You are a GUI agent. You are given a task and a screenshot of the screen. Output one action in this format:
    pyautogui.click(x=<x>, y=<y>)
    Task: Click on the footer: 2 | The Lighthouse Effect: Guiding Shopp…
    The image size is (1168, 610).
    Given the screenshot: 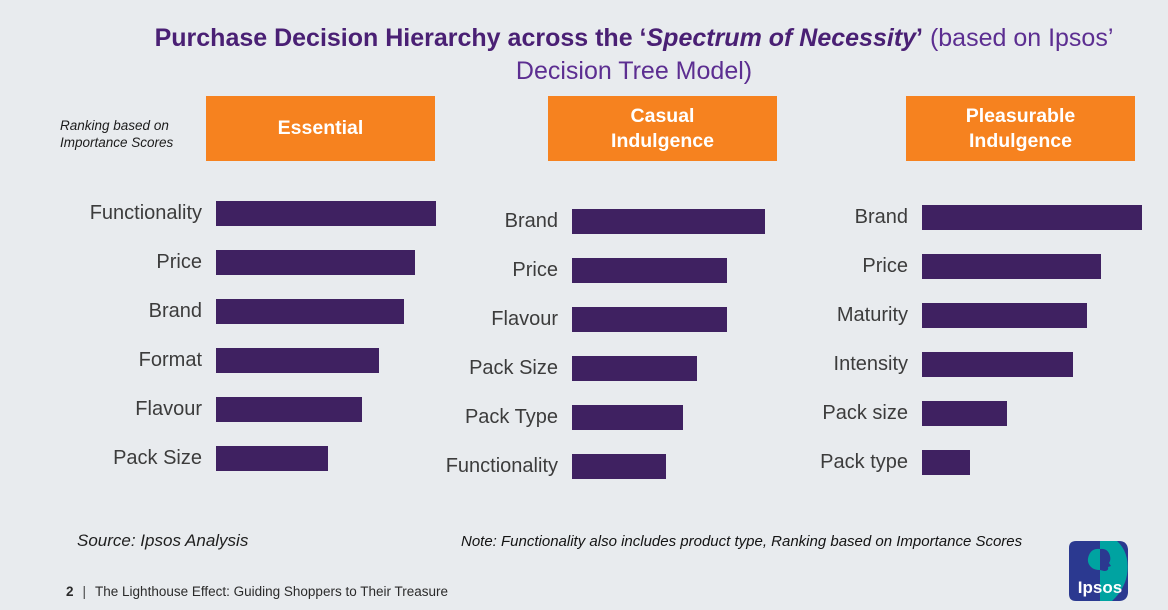 What is the action you would take?
    pyautogui.click(x=257, y=591)
    